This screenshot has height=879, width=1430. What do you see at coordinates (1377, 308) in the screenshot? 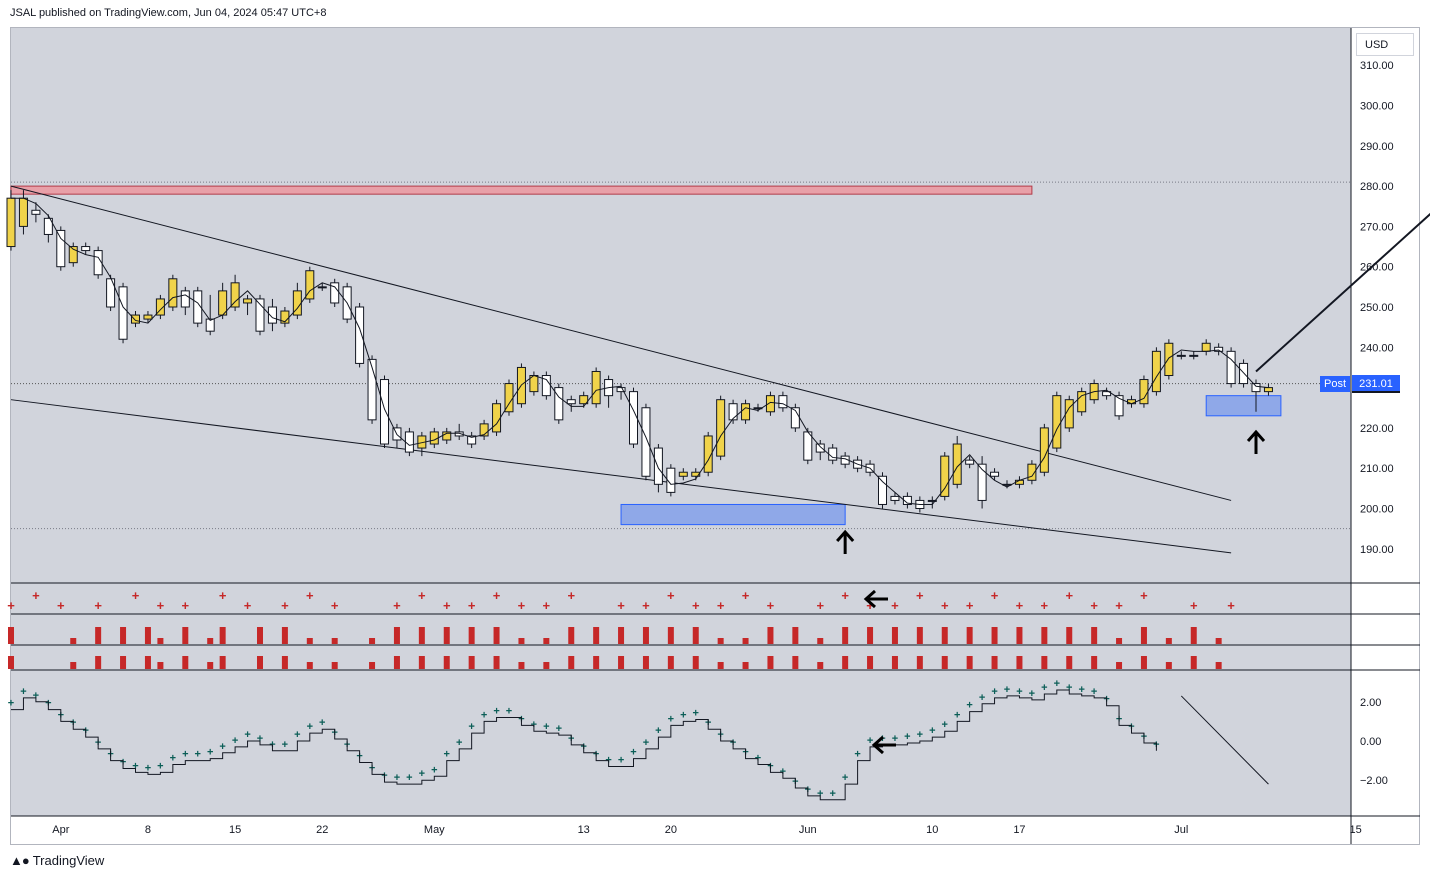
I see `price-tick-label: 250.00` at bounding box center [1377, 308].